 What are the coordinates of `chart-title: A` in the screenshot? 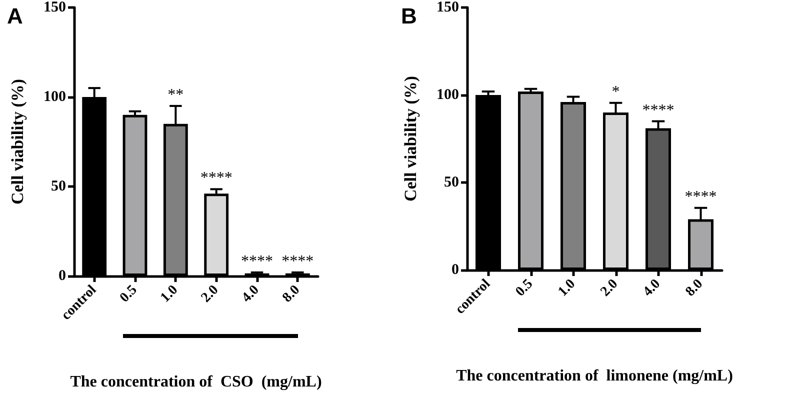 It's located at (15, 16).